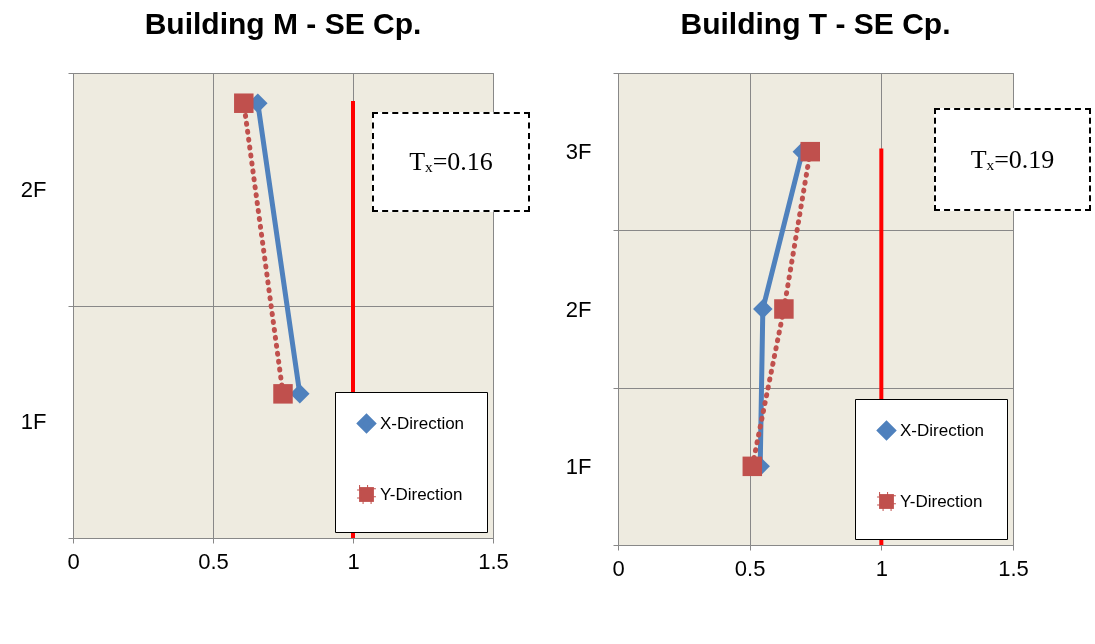 The width and height of the screenshot is (1095, 644). I want to click on chart-title: Building T - SE Cp., so click(815, 23).